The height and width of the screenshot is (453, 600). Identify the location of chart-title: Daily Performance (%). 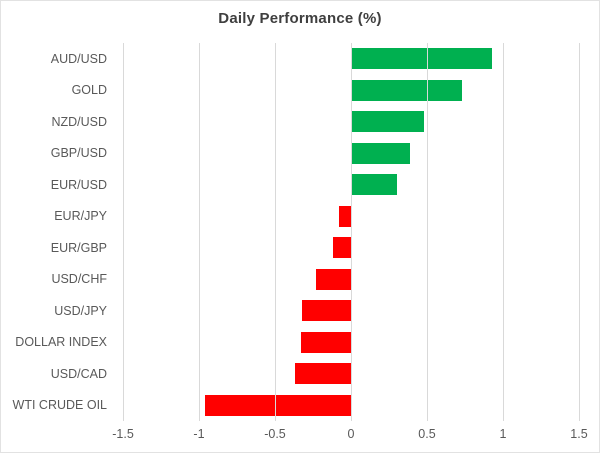
(300, 18).